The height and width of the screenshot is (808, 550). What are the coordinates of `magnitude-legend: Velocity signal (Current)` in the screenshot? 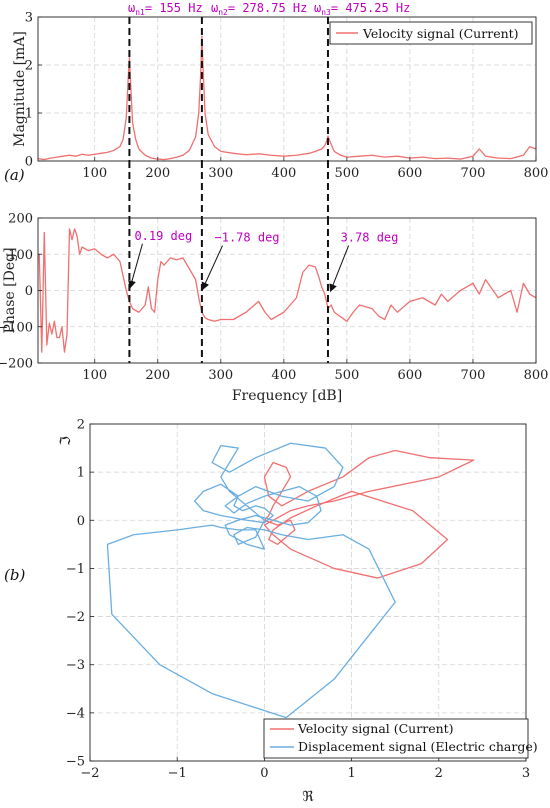 It's located at (431, 33).